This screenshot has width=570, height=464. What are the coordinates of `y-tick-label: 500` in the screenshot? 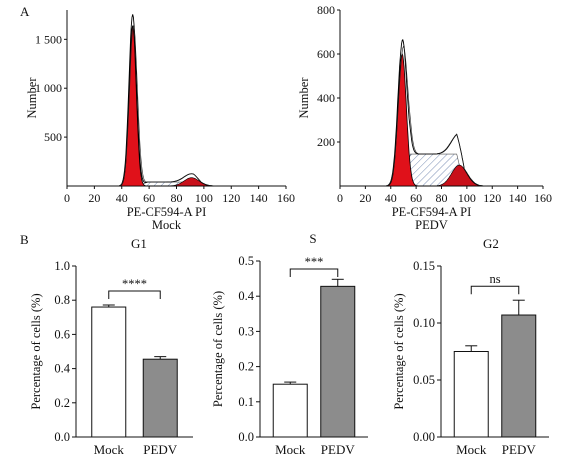 It's located at (53, 137).